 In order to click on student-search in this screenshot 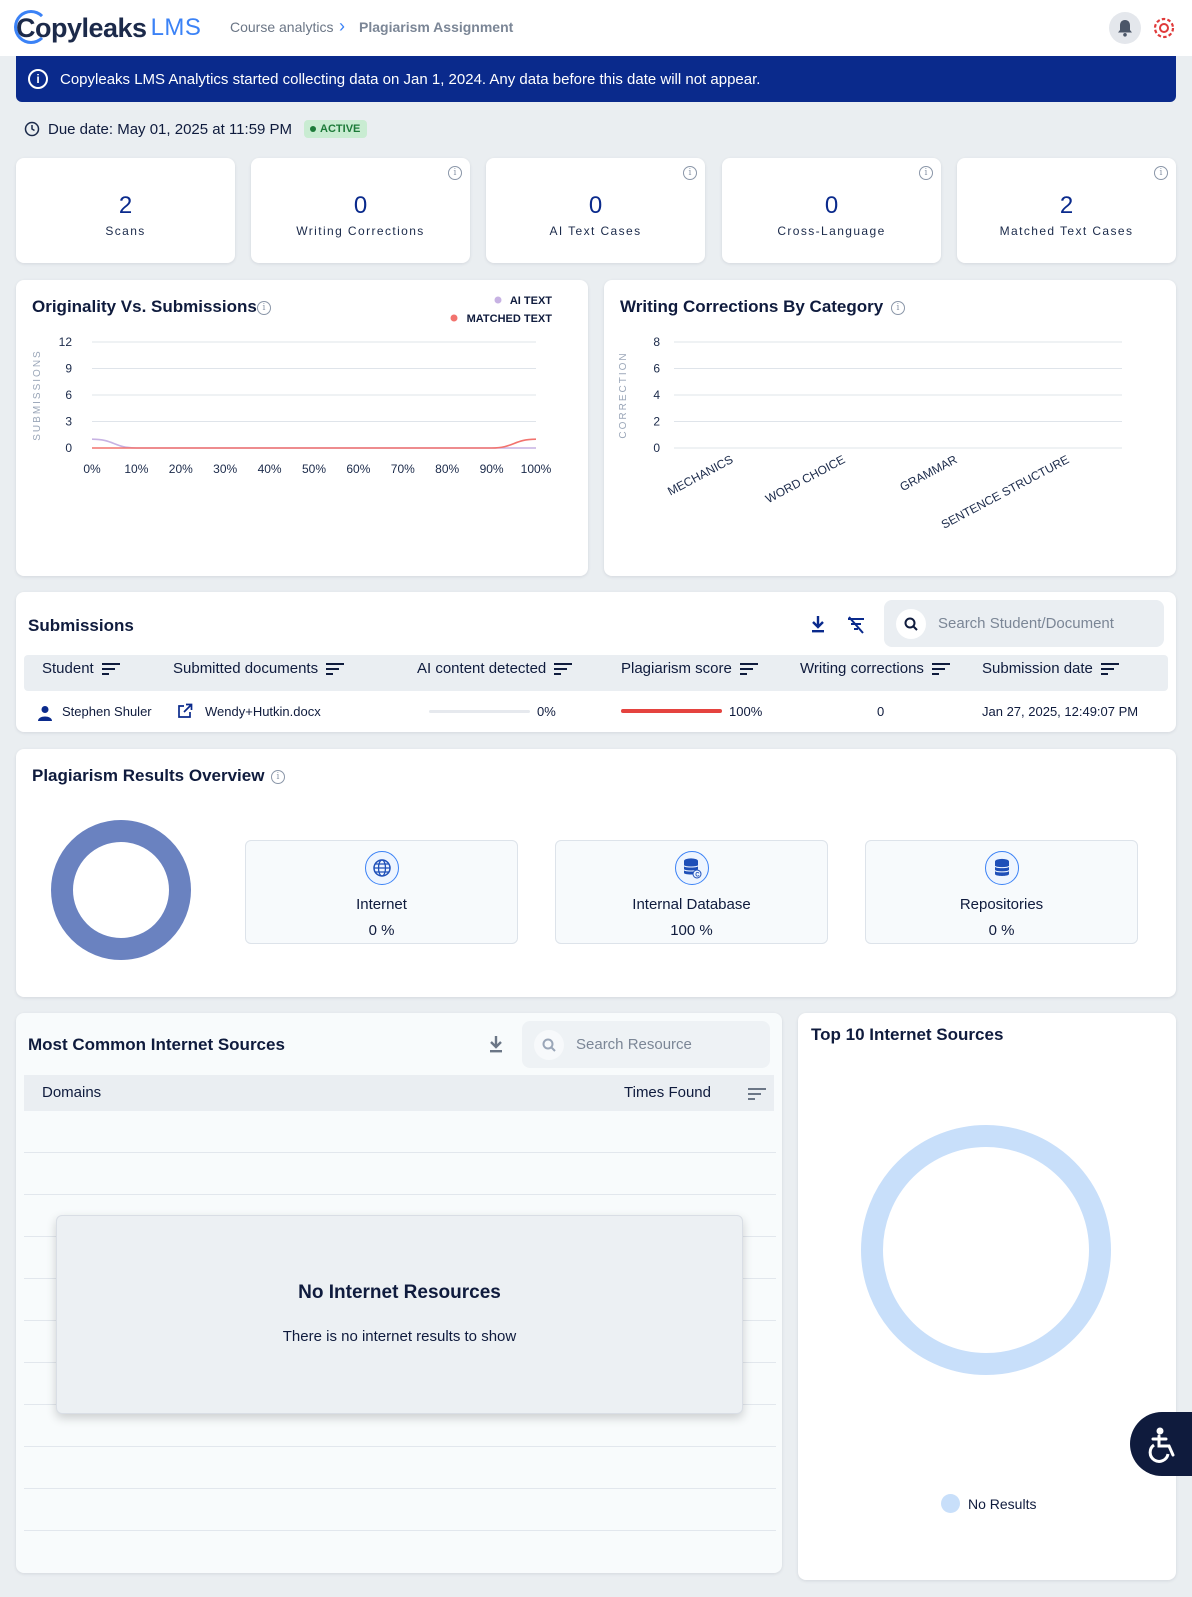, I will do `click(1024, 623)`.